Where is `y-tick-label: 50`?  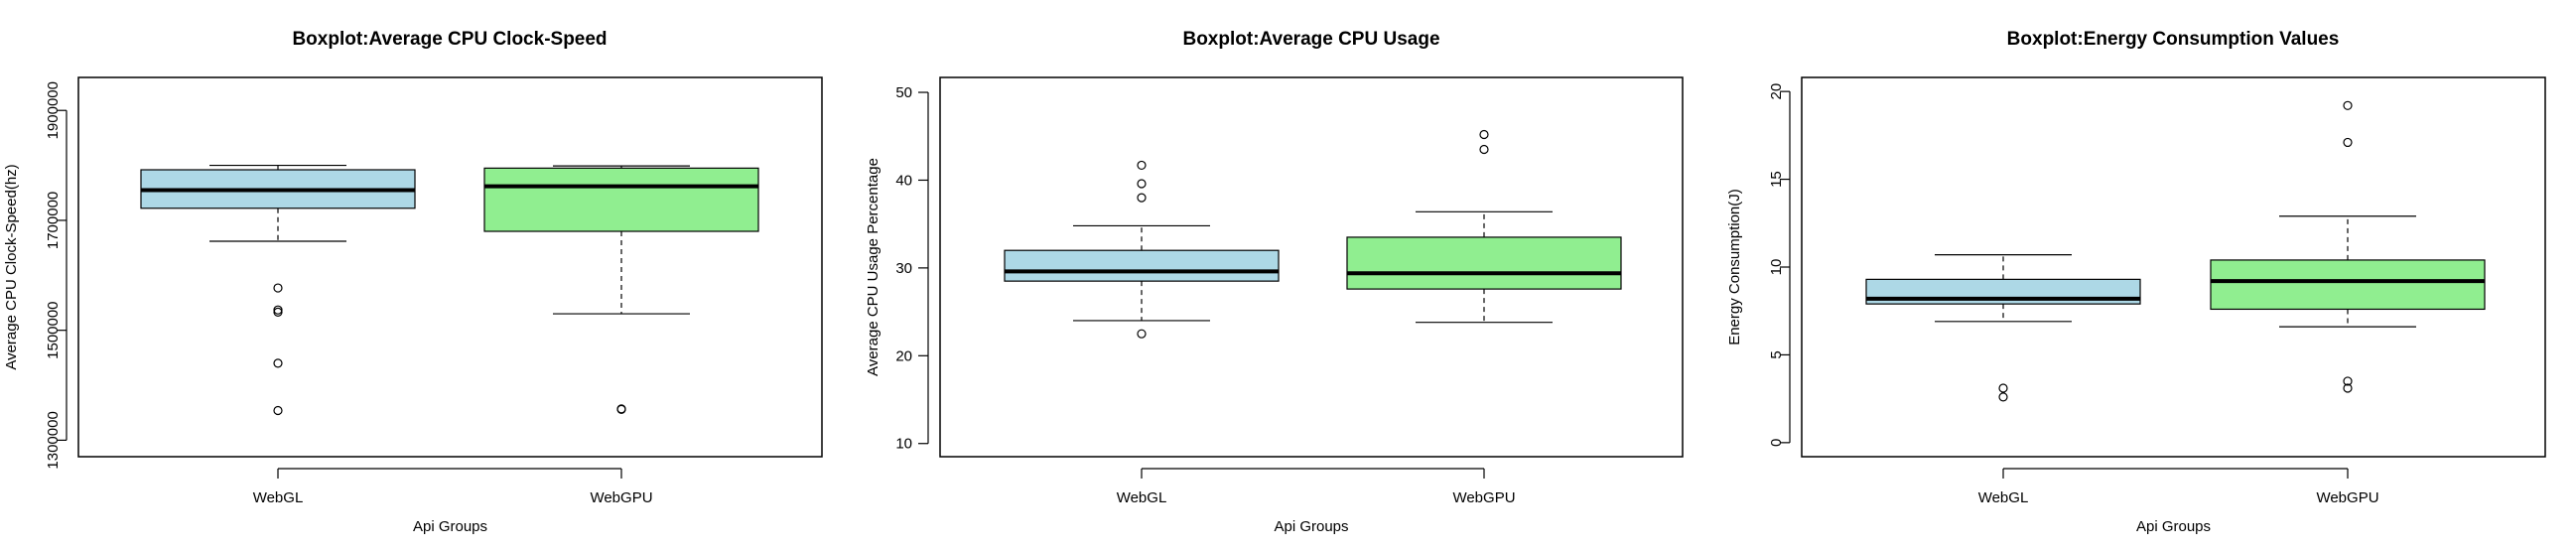
y-tick-label: 50 is located at coordinates (903, 93).